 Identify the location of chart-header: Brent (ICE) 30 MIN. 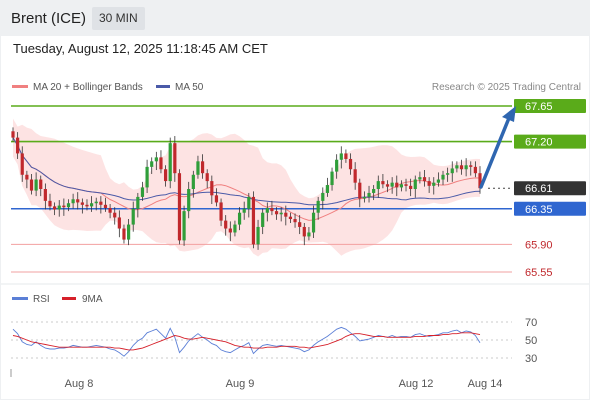
(295, 18).